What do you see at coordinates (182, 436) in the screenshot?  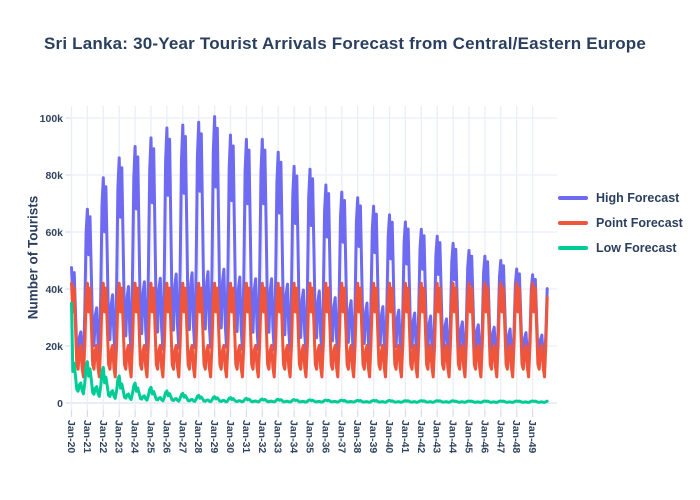 I see `x-tick-label: Jan-27` at bounding box center [182, 436].